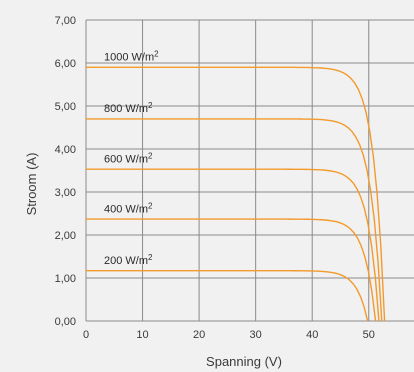  What do you see at coordinates (65, 236) in the screenshot?
I see `y-tick-label: 2,00` at bounding box center [65, 236].